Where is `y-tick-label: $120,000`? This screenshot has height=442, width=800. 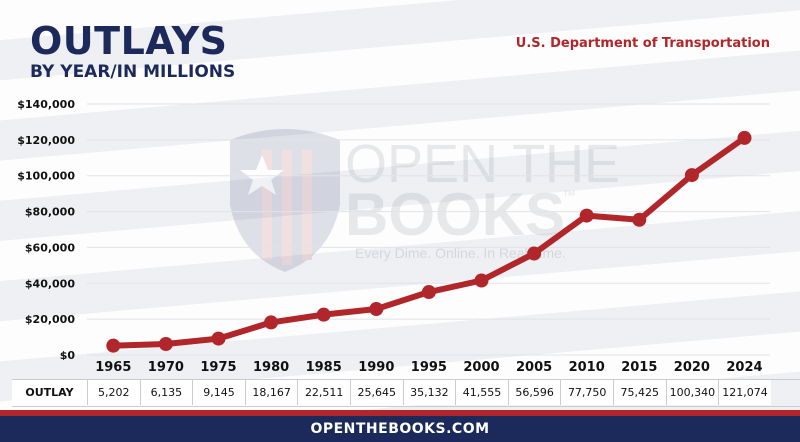 y-tick-label: $120,000 is located at coordinates (46, 140).